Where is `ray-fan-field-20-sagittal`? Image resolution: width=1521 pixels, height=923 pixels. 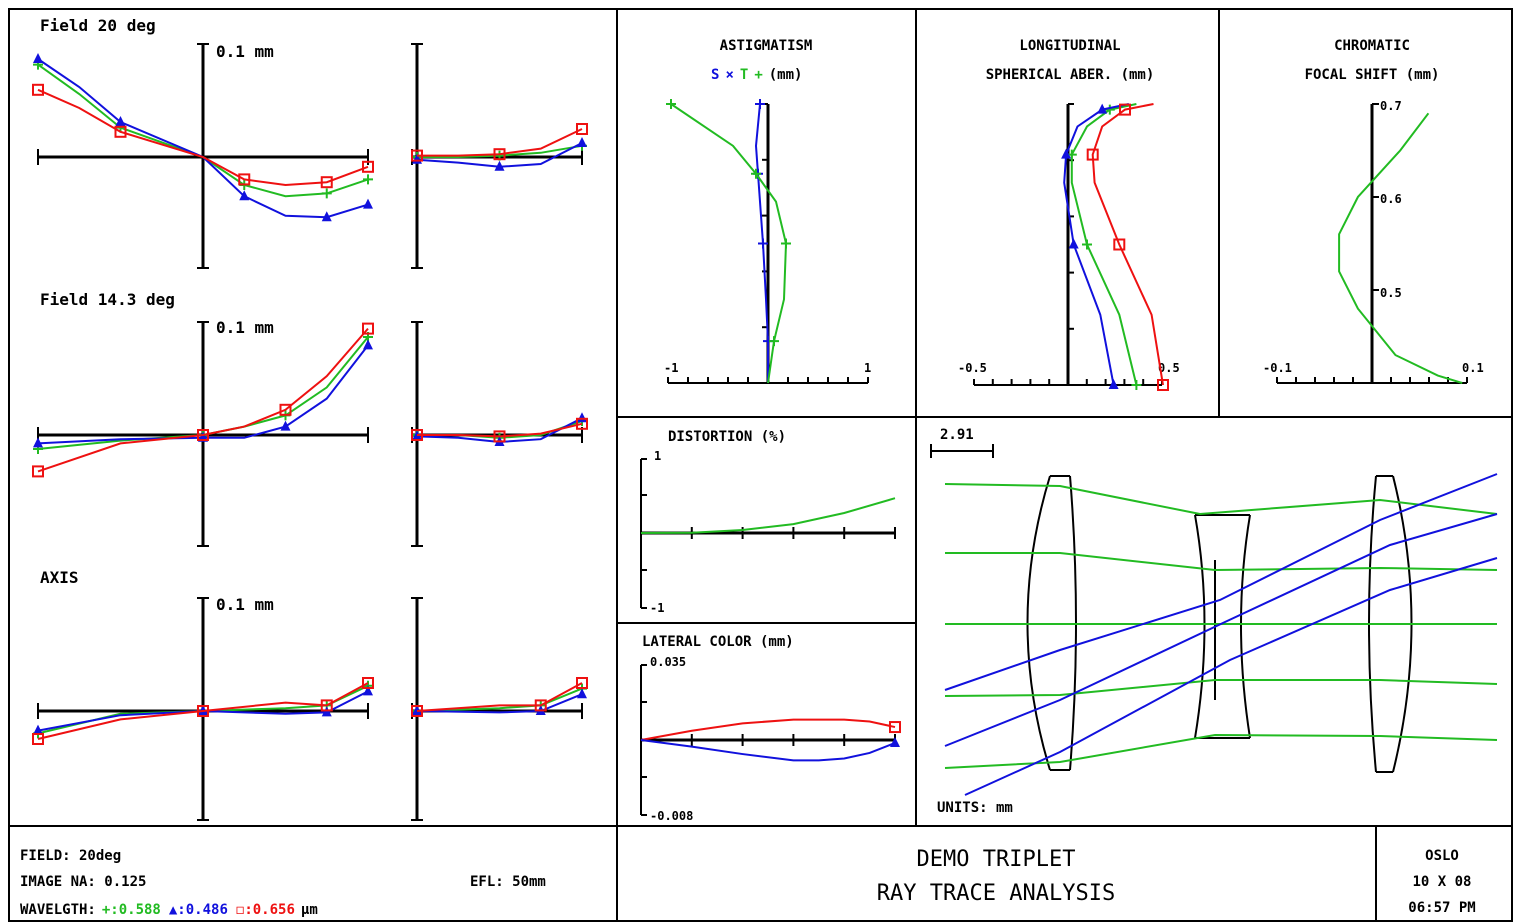 ray-fan-field-20-sagittal is located at coordinates (499, 156).